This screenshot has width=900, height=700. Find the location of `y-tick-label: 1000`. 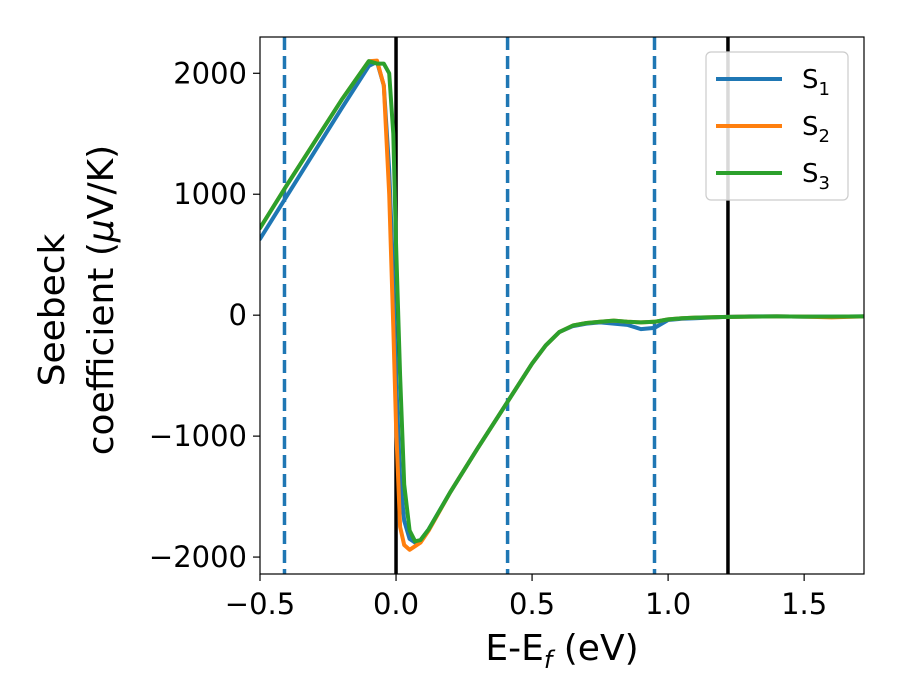

y-tick-label: 1000 is located at coordinates (210, 194).